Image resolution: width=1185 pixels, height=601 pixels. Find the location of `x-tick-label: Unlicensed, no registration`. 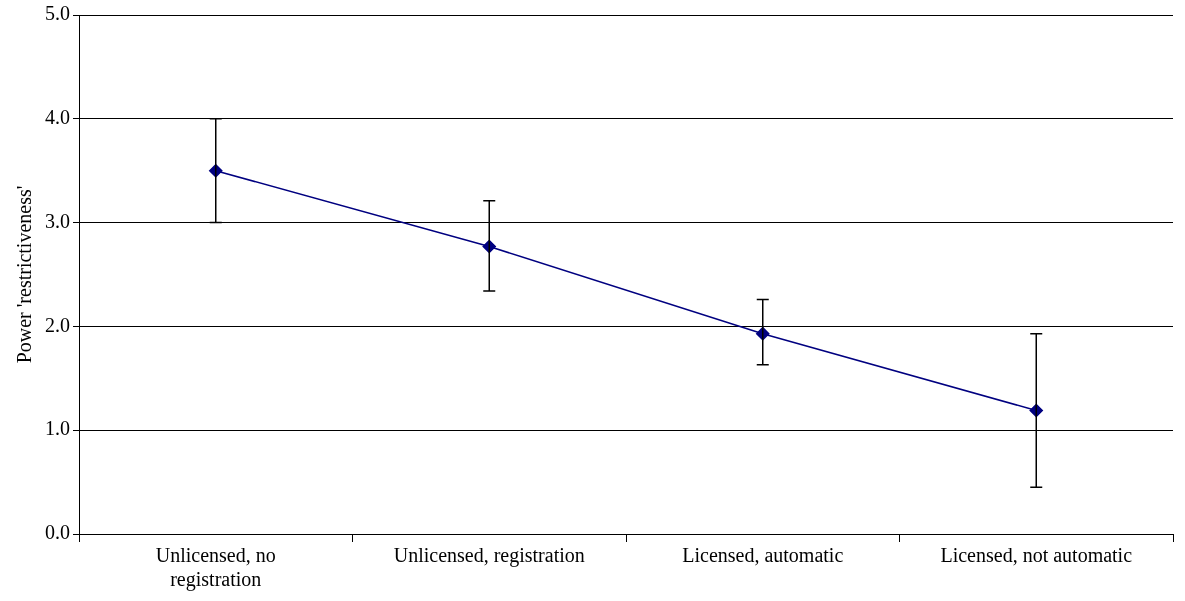

x-tick-label: Unlicensed, no registration is located at coordinates (215, 568).